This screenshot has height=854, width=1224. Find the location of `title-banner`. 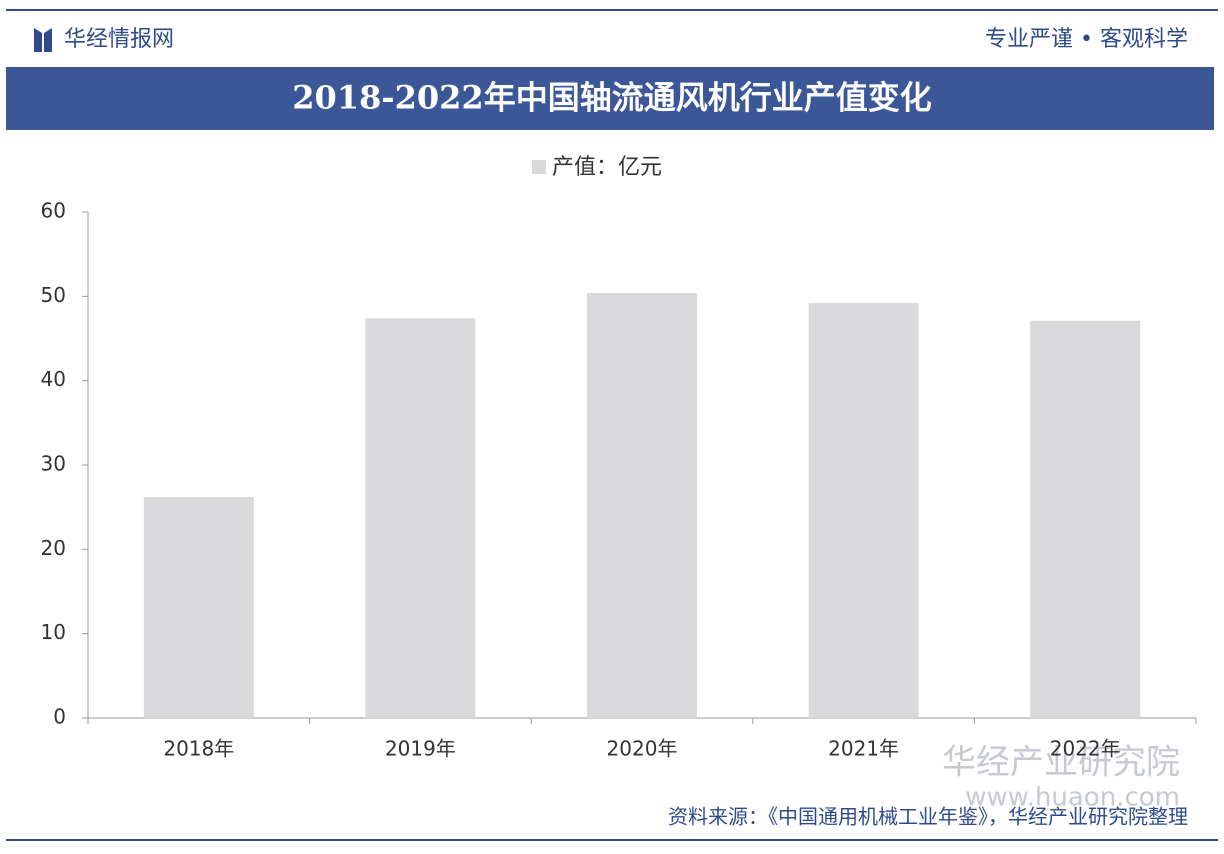

title-banner is located at coordinates (610, 98).